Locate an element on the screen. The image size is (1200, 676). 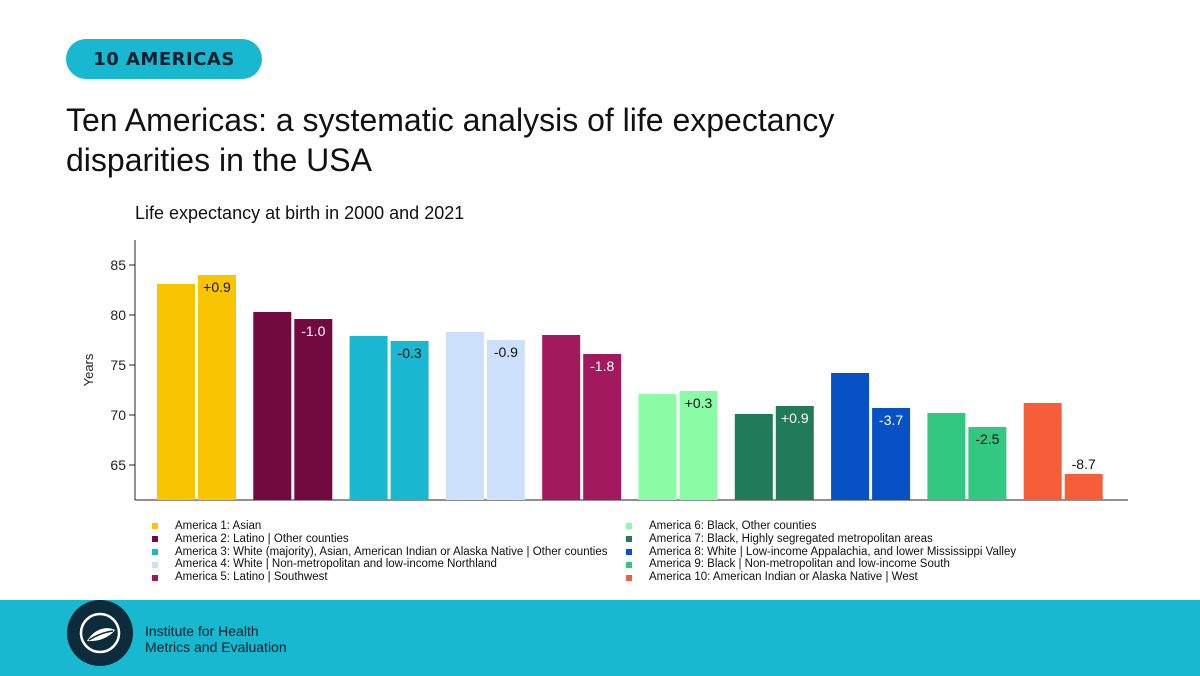
legend-label: America 5: Latino | Southwest is located at coordinates (251, 577).